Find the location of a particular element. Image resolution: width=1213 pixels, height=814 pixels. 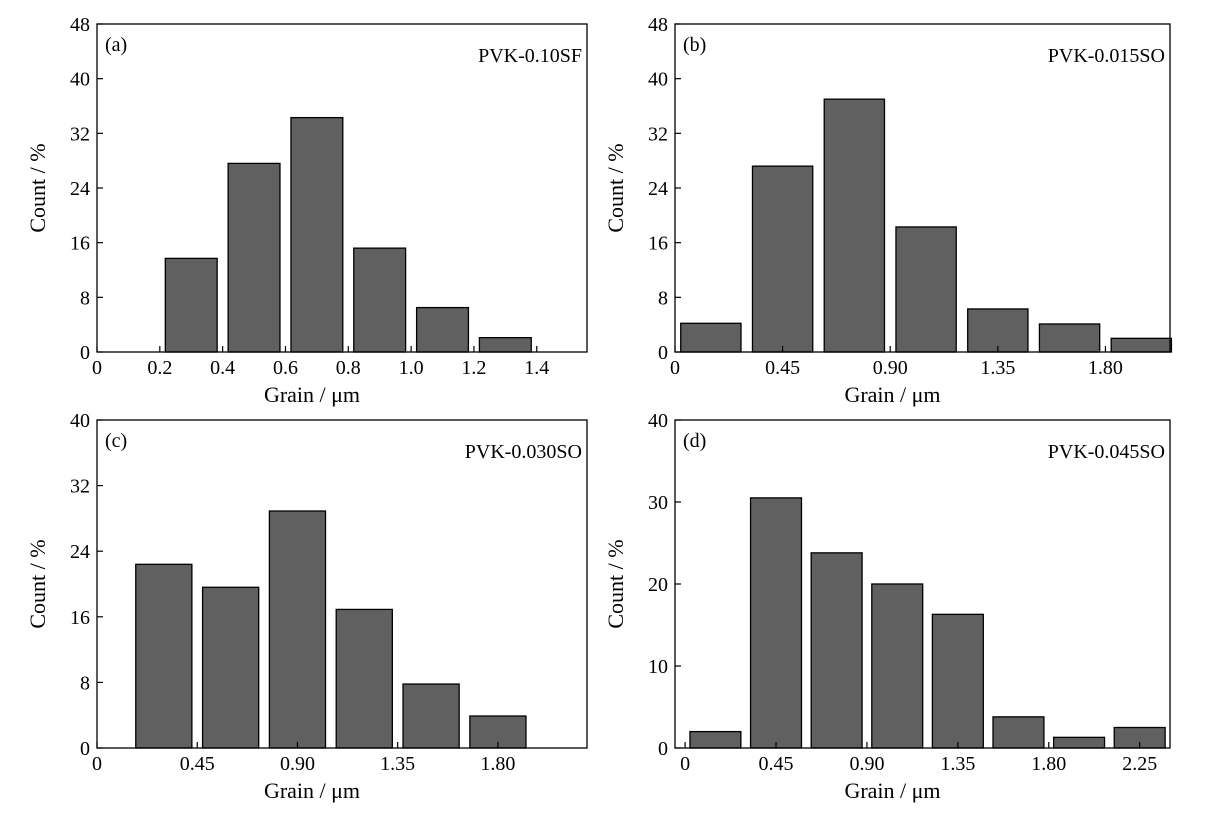

x-tick-label: 2.25 is located at coordinates (1139, 764).